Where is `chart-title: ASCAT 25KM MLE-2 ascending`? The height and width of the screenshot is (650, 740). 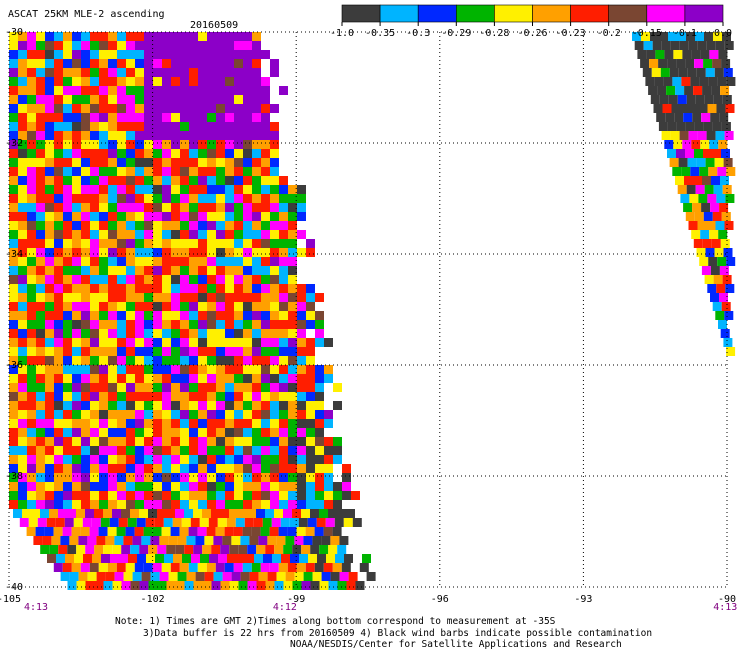
chart-title: ASCAT 25KM MLE-2 ascending is located at coordinates (86, 14).